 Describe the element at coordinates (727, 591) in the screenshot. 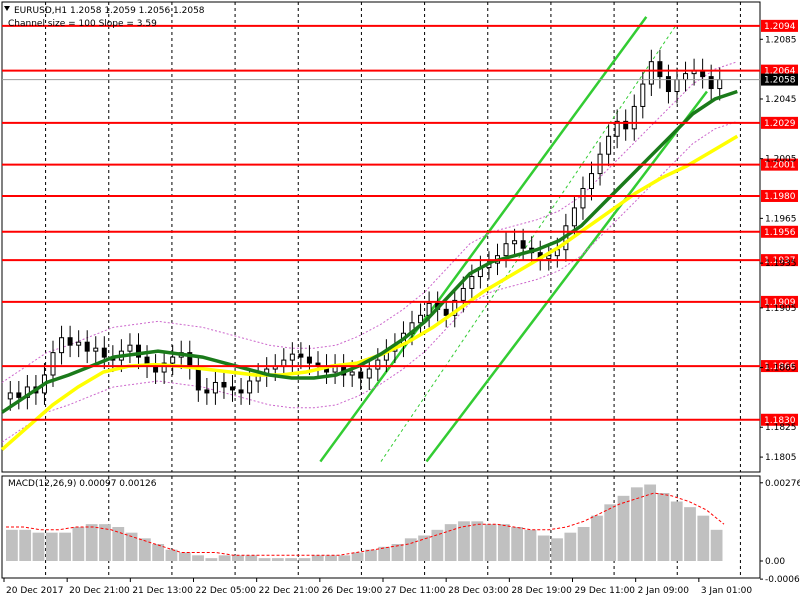

I see `time-tick-label: 3 Jan 01:00` at that location.